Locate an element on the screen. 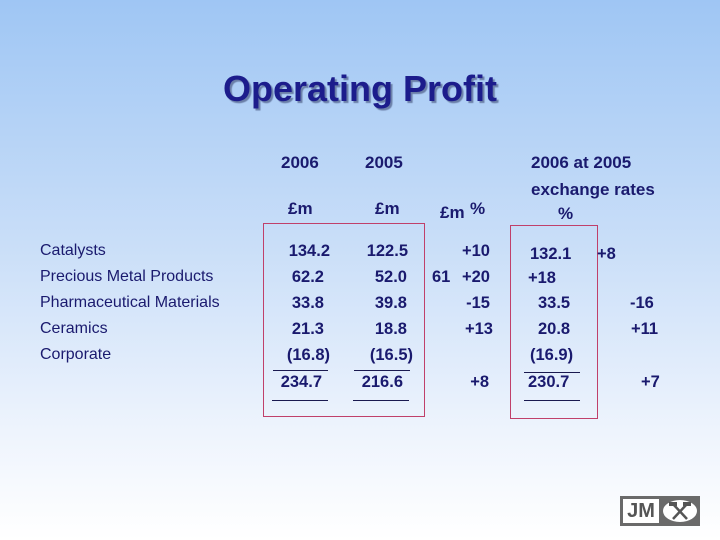  value-2006: 33.8 is located at coordinates (307, 303).